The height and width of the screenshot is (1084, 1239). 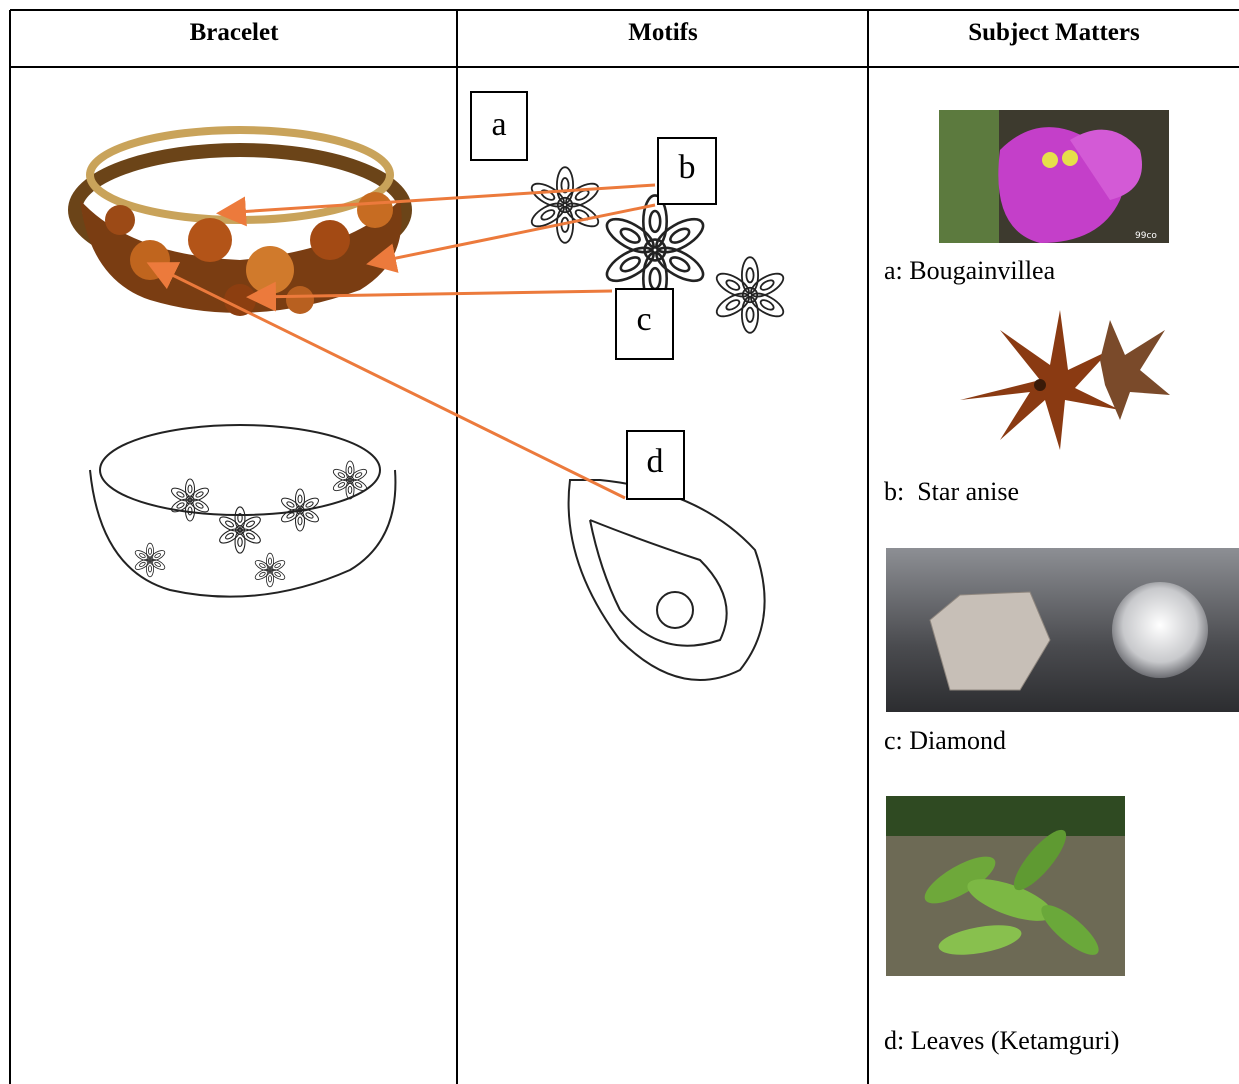 I want to click on subject-caption: d: Leaves (Ketamguri), so click(x=1001, y=1040).